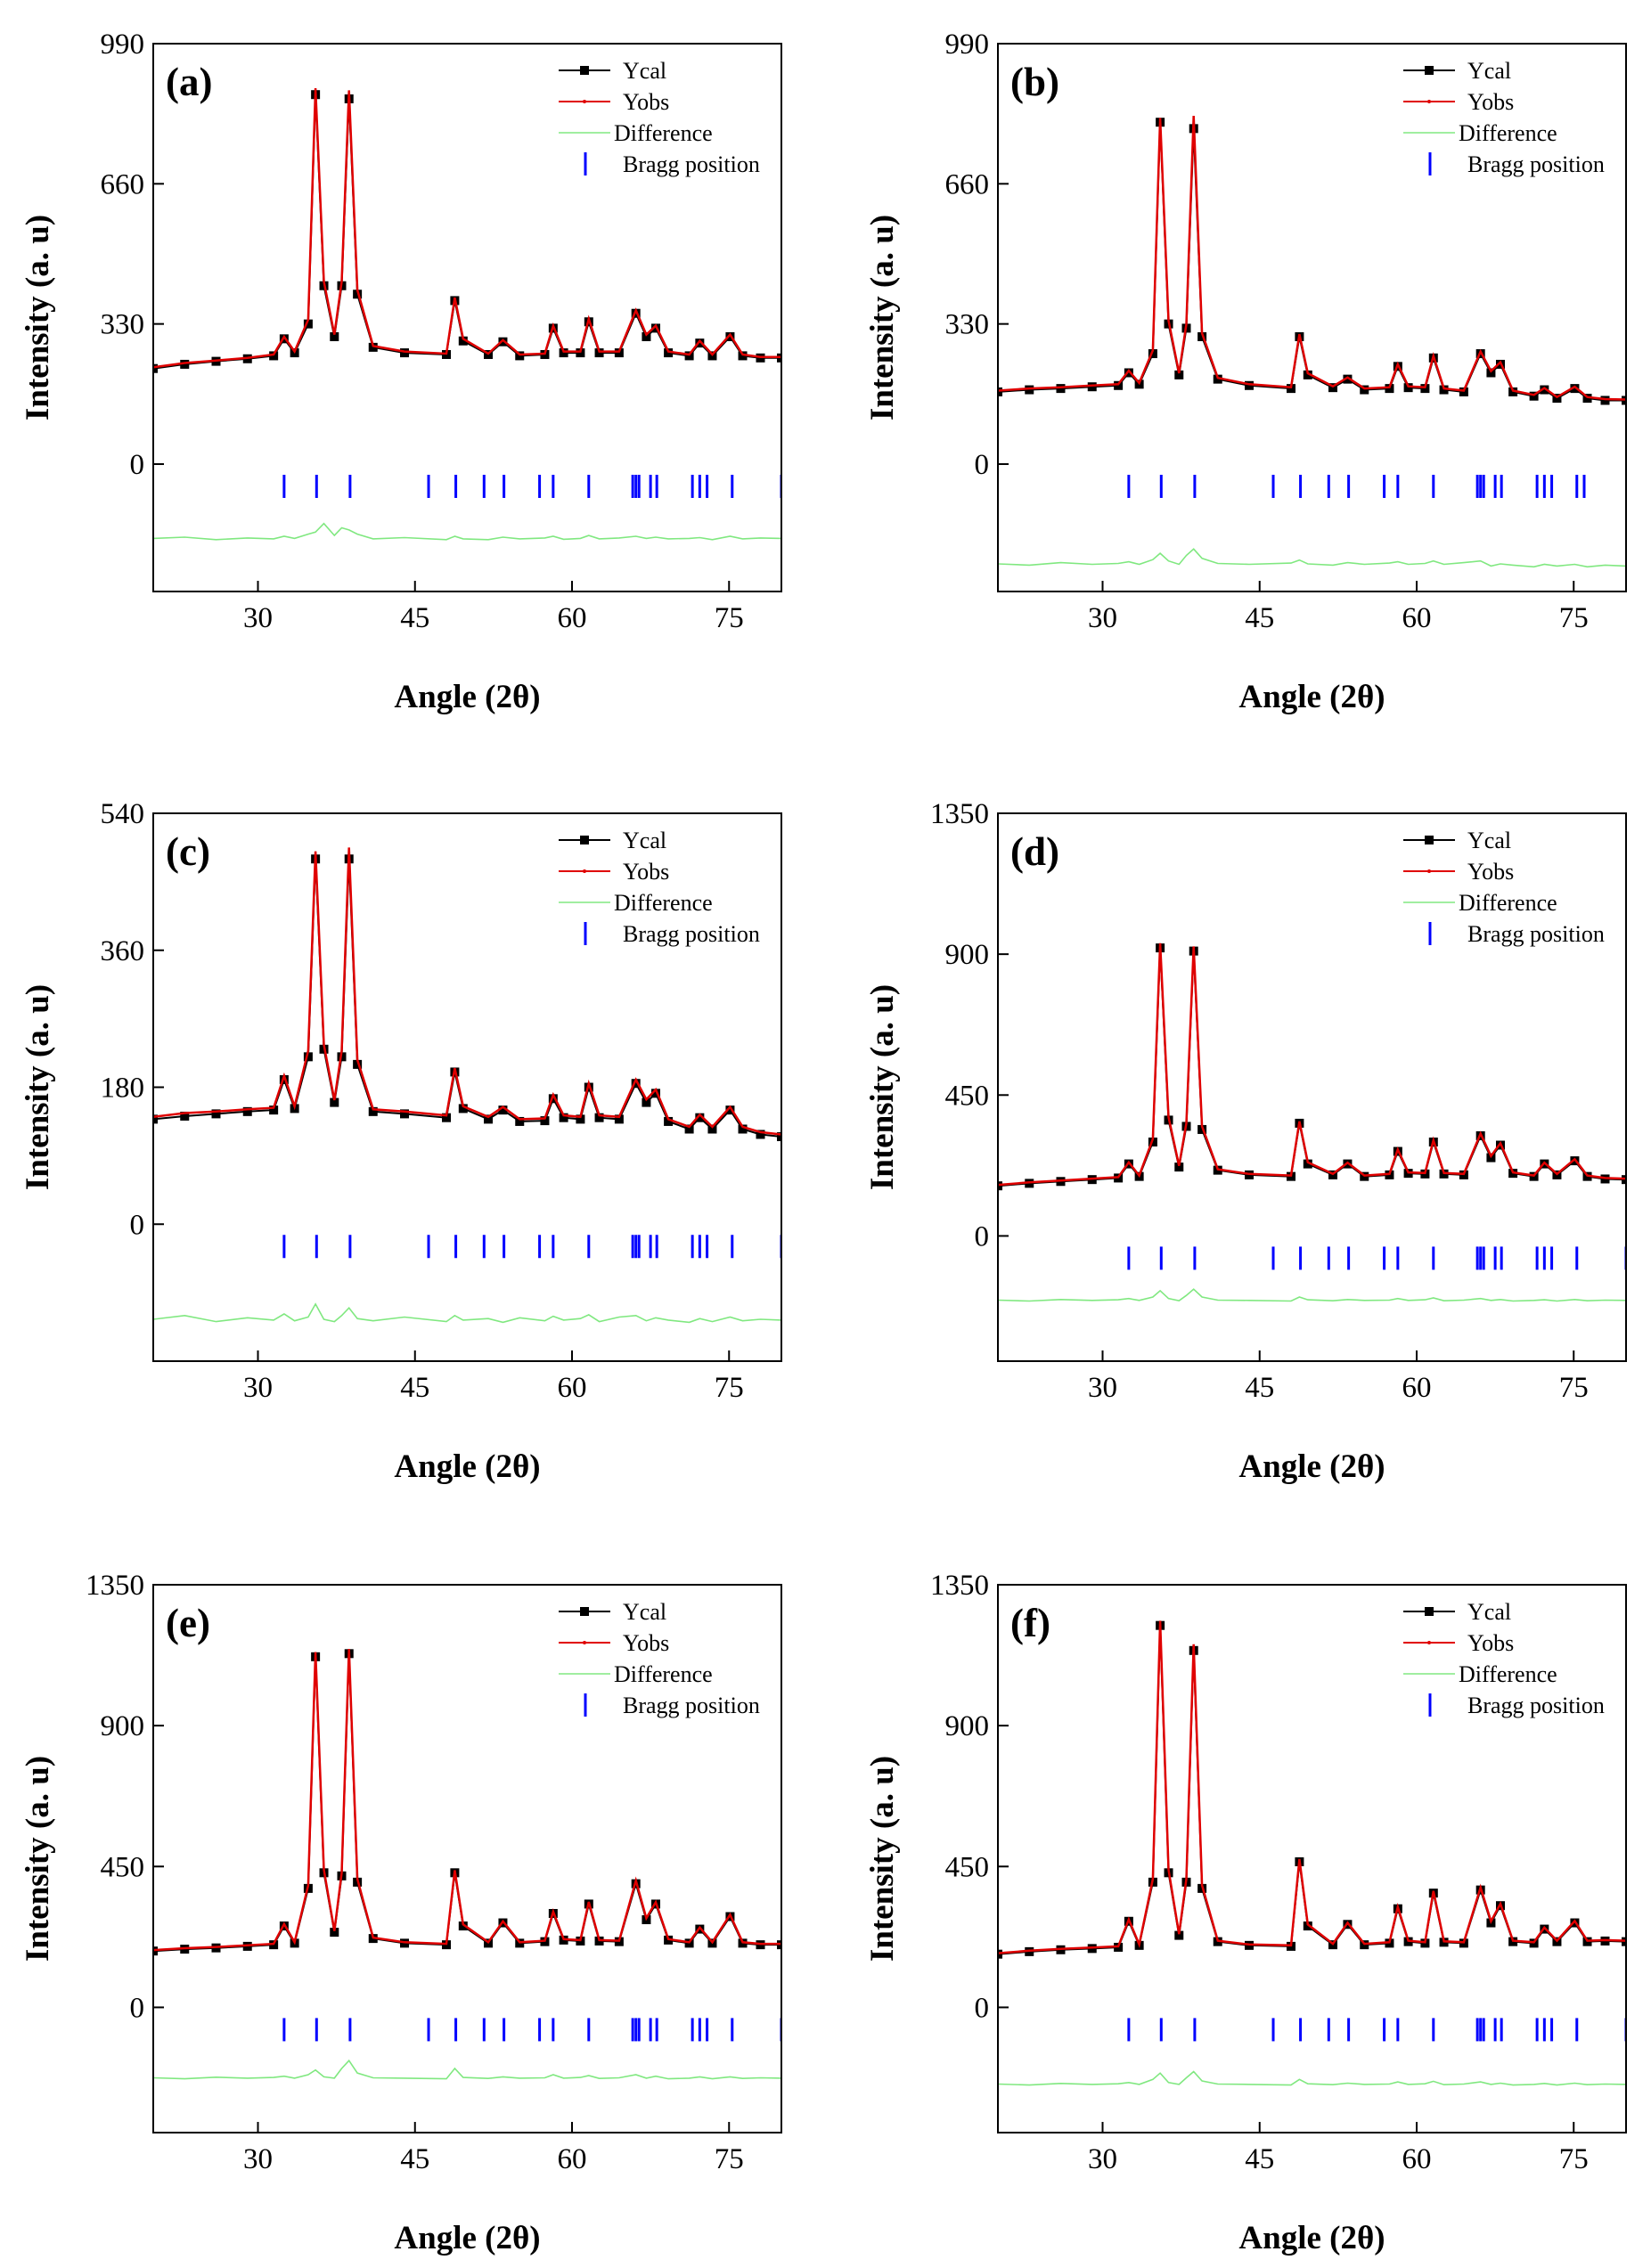  I want to click on y-tick-label: 1350, so click(959, 814).